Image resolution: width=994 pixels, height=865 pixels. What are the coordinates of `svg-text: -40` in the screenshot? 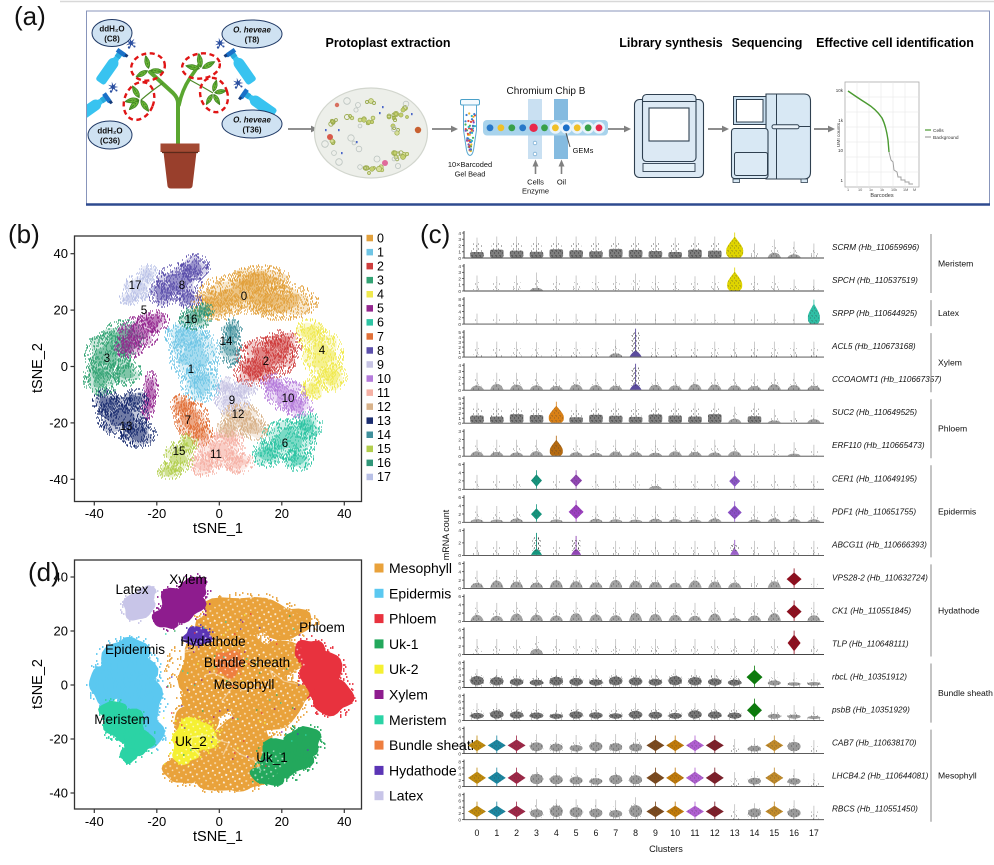 It's located at (94, 821).